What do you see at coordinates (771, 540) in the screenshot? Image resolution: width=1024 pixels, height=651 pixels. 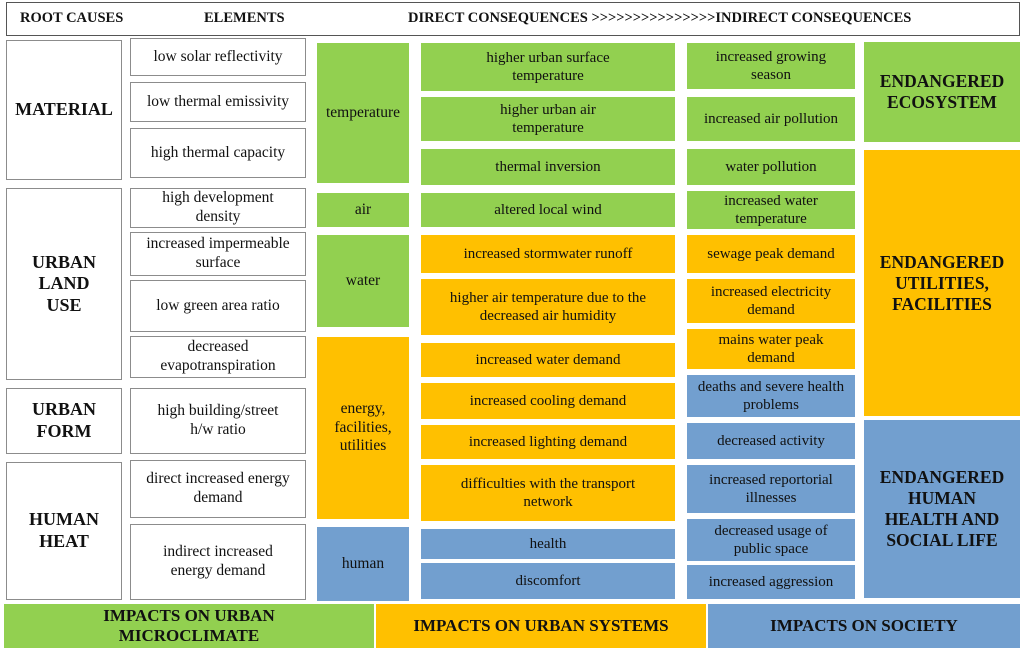 I see `indirect-decreased-usage-public-space: decreased usage of public space` at bounding box center [771, 540].